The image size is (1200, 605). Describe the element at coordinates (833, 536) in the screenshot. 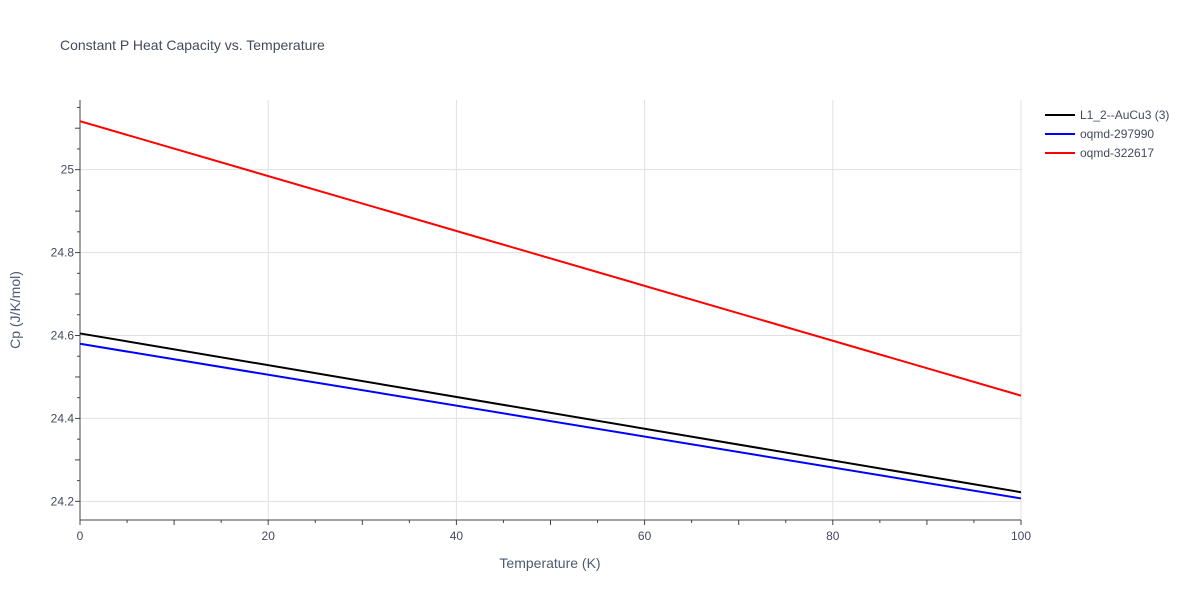

I see `x-tick-label: 80` at that location.